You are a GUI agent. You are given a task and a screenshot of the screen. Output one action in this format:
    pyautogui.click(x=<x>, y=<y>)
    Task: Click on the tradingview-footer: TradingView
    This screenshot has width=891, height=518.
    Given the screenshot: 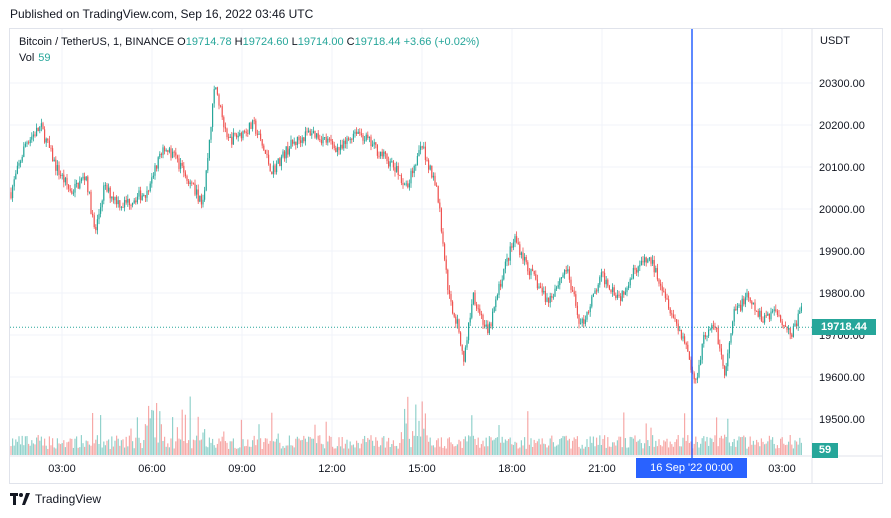 What is the action you would take?
    pyautogui.click(x=55, y=499)
    